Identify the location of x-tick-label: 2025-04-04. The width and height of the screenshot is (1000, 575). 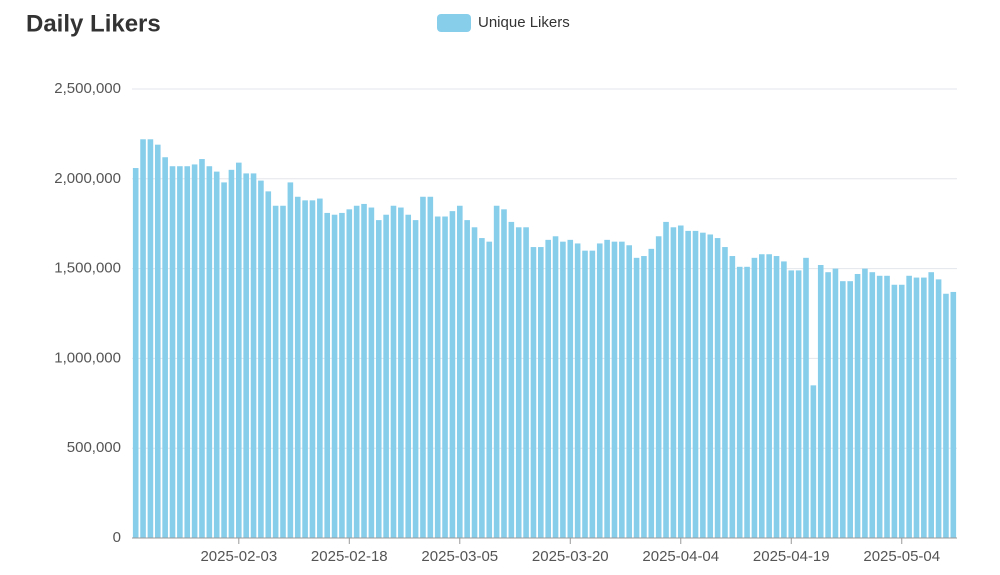
(680, 556).